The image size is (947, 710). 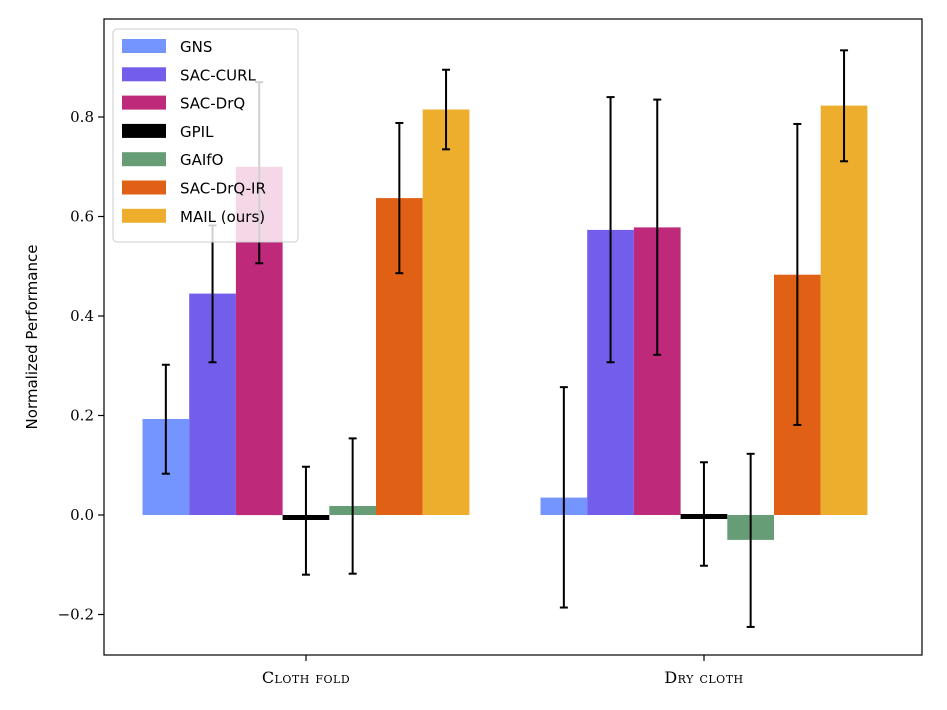 What do you see at coordinates (750, 540) in the screenshot?
I see `error-bar-gaifo-dry-cloth` at bounding box center [750, 540].